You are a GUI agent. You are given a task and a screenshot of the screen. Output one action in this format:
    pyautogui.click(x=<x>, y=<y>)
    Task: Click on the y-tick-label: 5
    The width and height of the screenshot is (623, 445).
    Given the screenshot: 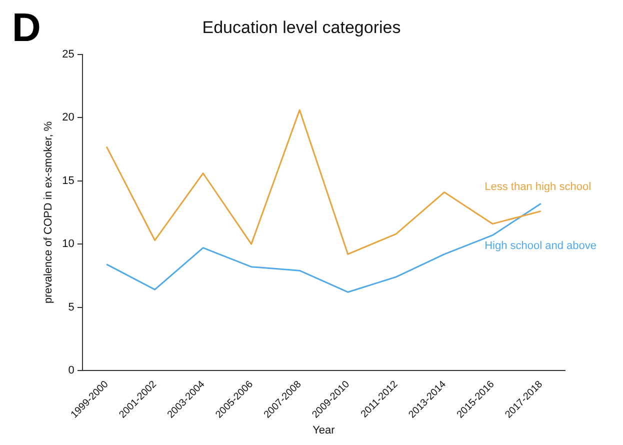 What is the action you would take?
    pyautogui.click(x=71, y=307)
    